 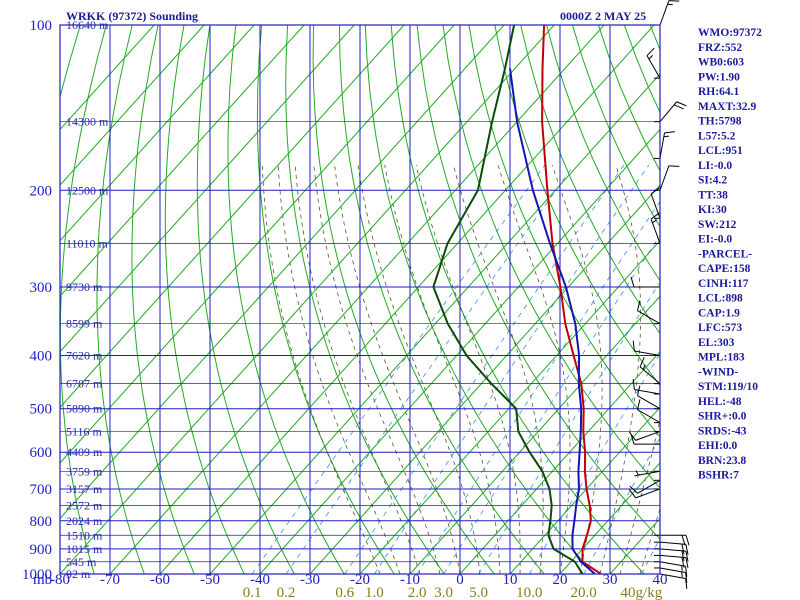 I want to click on index-value: TT:38, so click(x=713, y=195).